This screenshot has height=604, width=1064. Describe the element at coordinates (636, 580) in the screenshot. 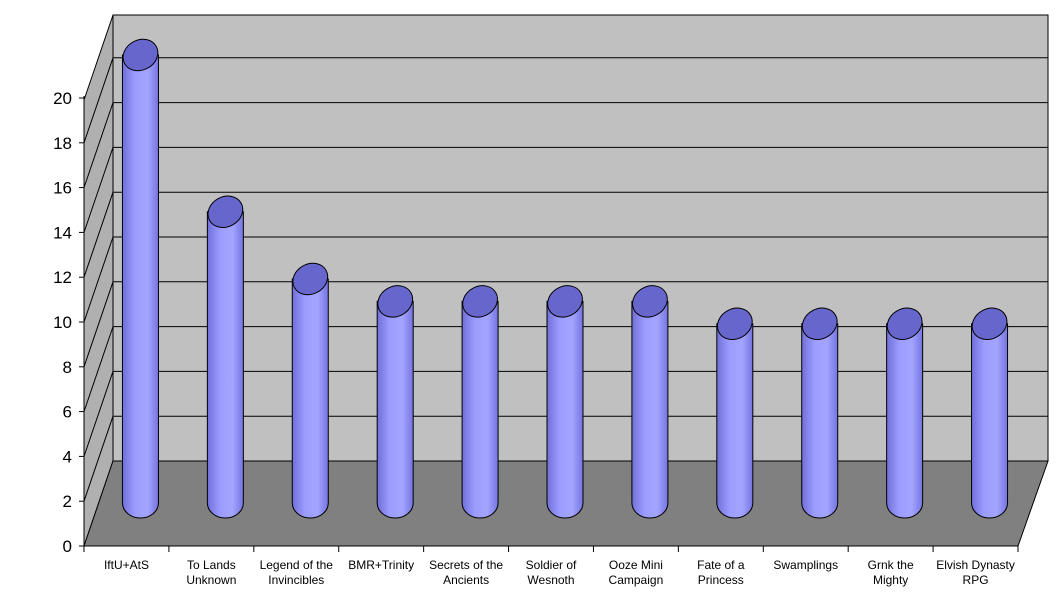

I see `x-tick-label-line: Campaign` at that location.